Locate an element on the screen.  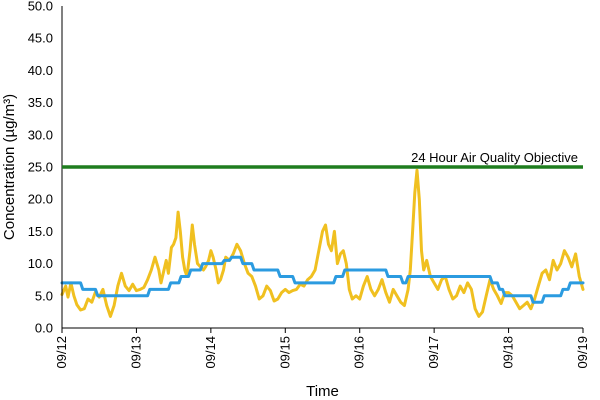
y-tick-label: 30.0 is located at coordinates (40, 134).